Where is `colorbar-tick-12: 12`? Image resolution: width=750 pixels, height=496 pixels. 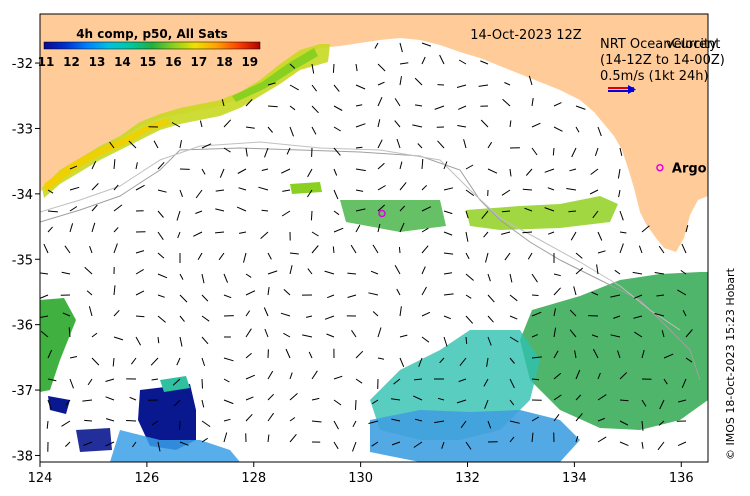 colorbar-tick-12: 12 is located at coordinates (71, 62).